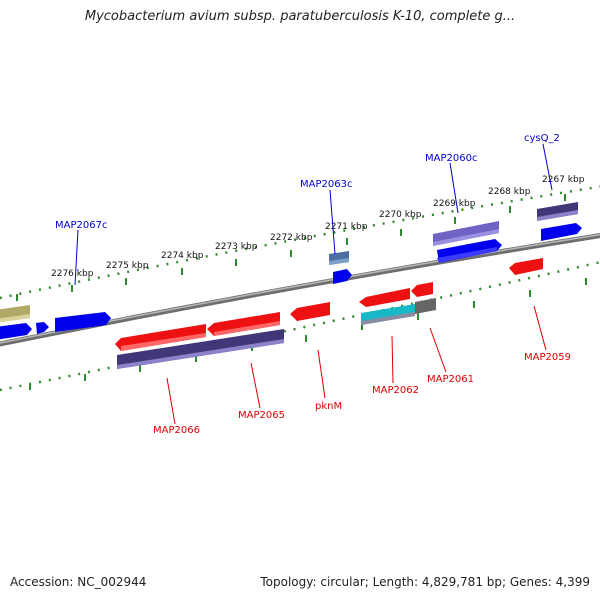 The image size is (600, 600). I want to click on gene-label-MAP2065: MAP2065, so click(261, 415).